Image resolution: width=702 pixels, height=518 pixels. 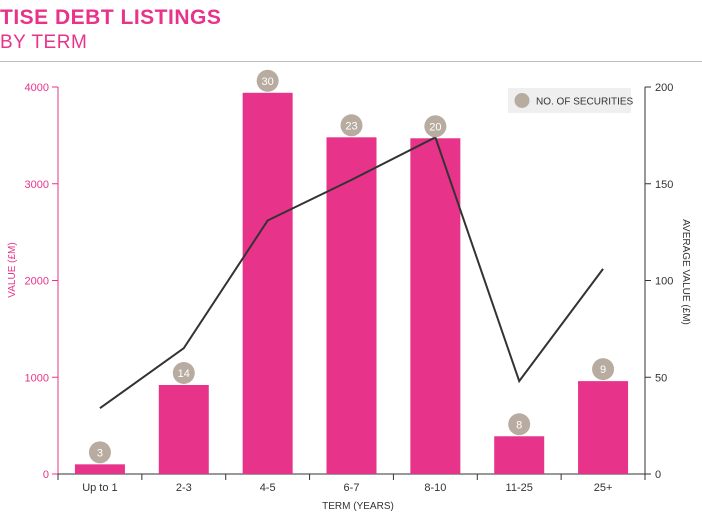 I want to click on securities-badge: 20, so click(x=435, y=126).